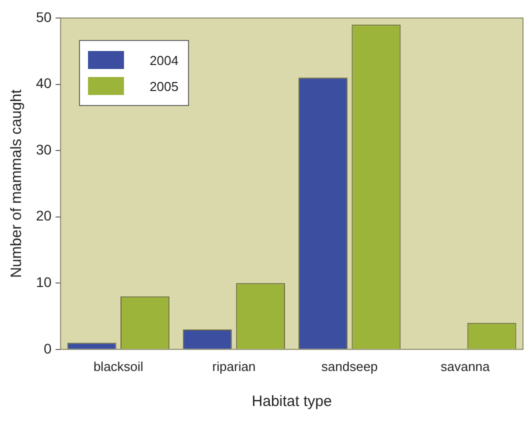  I want to click on y-tick-label: 30, so click(44, 149).